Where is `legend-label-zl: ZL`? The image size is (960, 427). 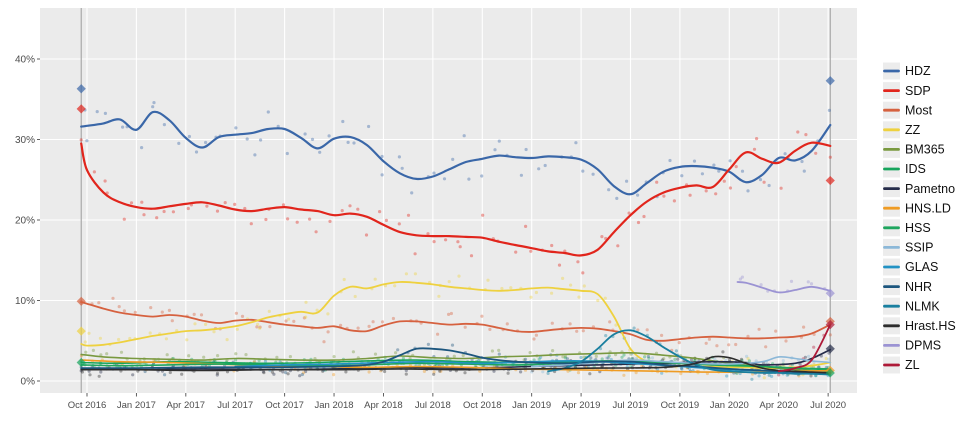
legend-label-zl: ZL is located at coordinates (912, 365).